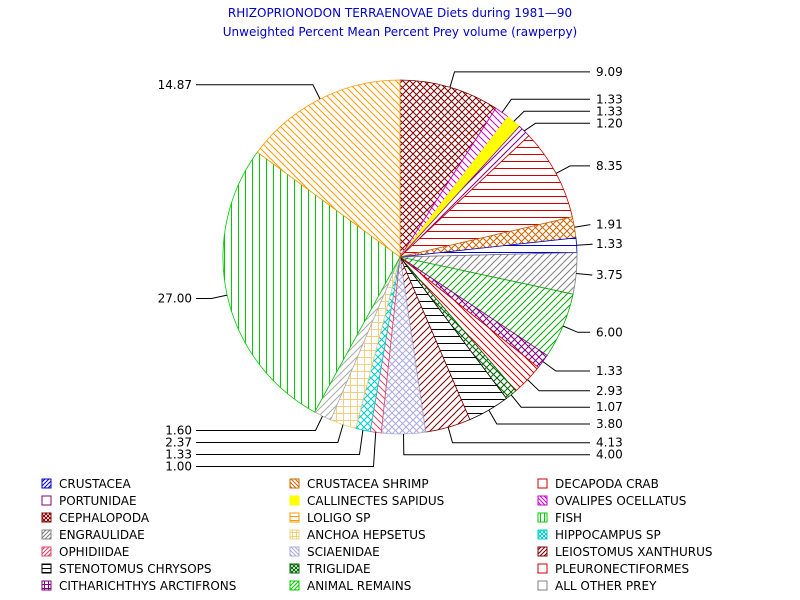  Describe the element at coordinates (104, 518) in the screenshot. I see `legend-label-cephalopoda: CEPHALOPODA` at that location.